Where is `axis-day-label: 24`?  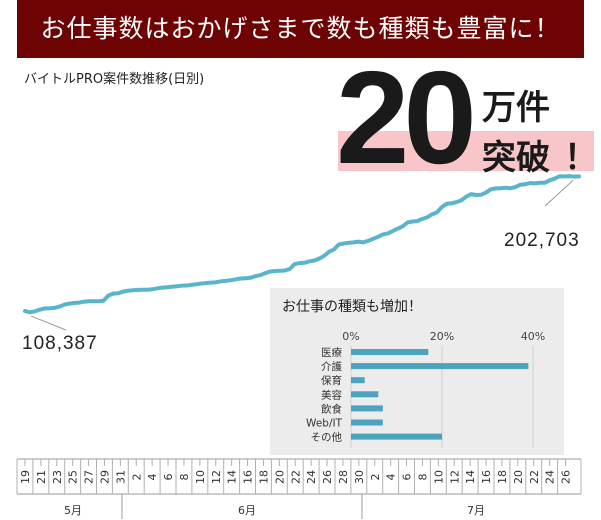
axis-day-label: 24 is located at coordinates (311, 477).